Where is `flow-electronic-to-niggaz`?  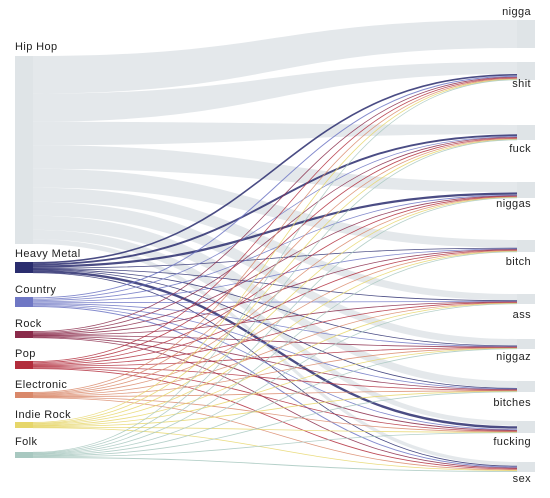
flow-electronic-to-niggaz is located at coordinates (275, 372).